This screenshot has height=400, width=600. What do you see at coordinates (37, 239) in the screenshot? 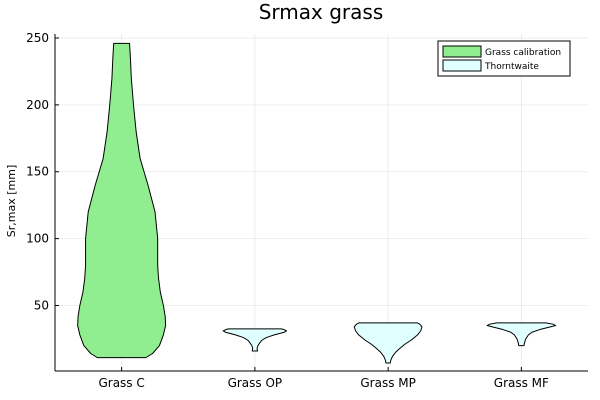
I see `y-tick-label: 100` at bounding box center [37, 239].